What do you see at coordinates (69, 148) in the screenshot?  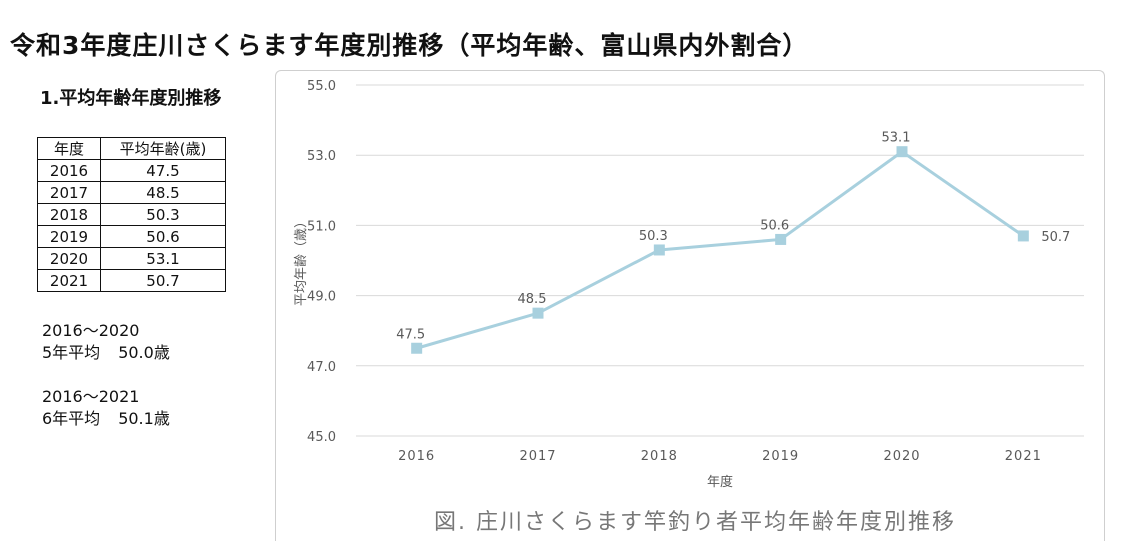 I see `header-year: 年度` at bounding box center [69, 148].